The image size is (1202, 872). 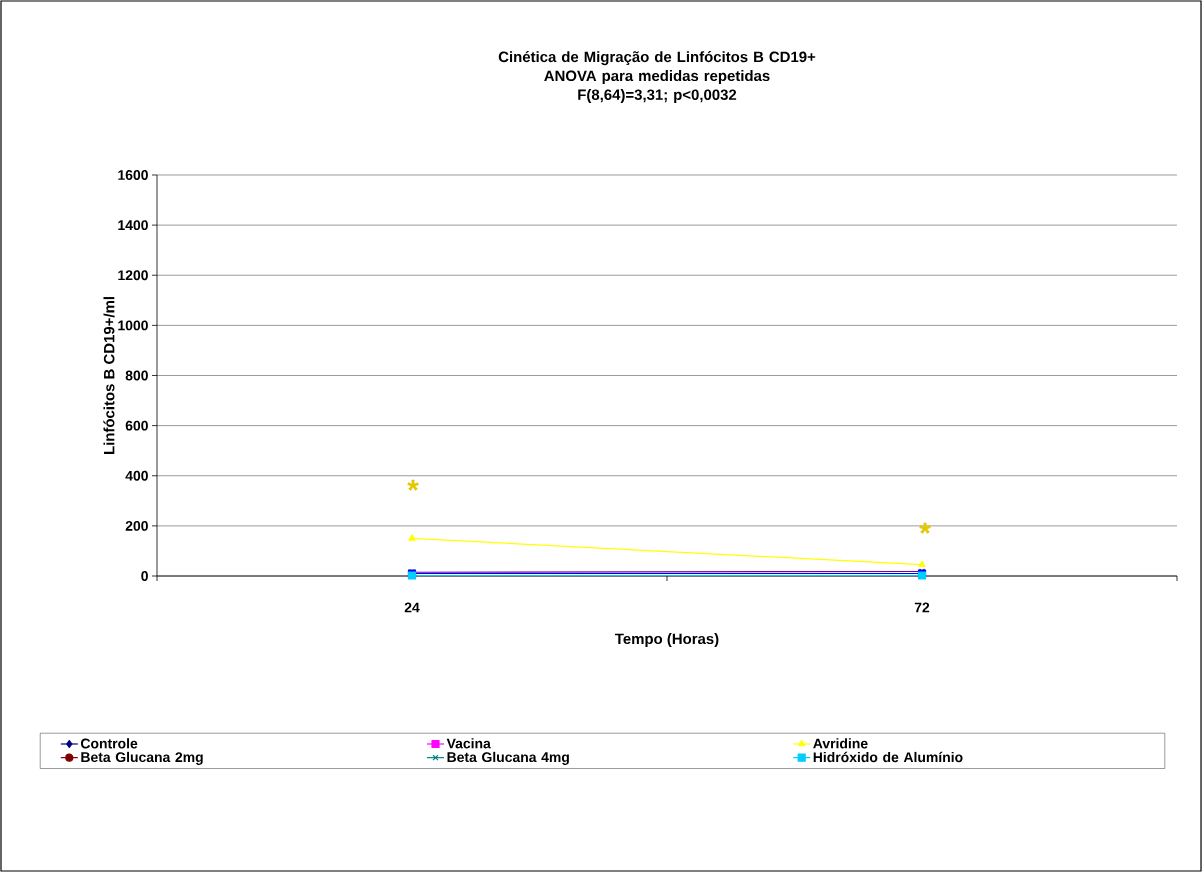 What do you see at coordinates (667, 640) in the screenshot?
I see `x-axis-title: Tempo (Horas)` at bounding box center [667, 640].